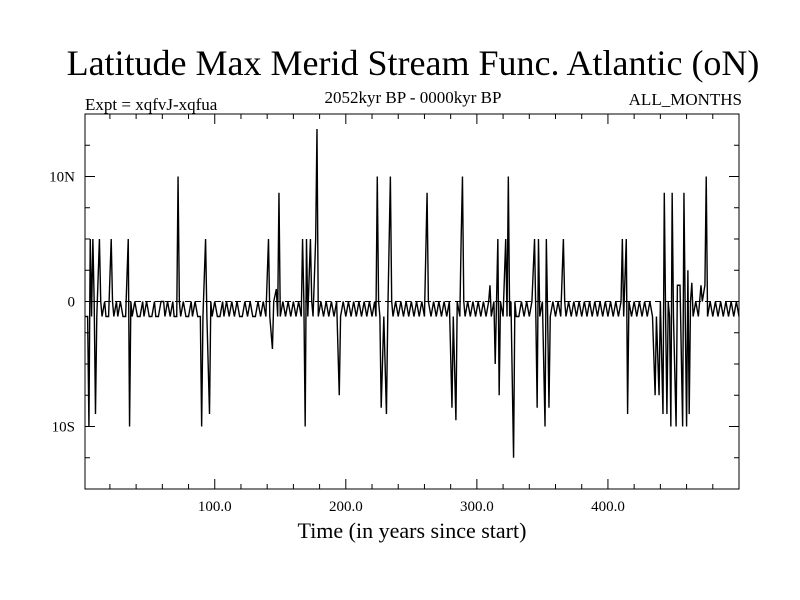 The height and width of the screenshot is (600, 800). Describe the element at coordinates (72, 303) in the screenshot. I see `y-tick-label: 0` at that location.